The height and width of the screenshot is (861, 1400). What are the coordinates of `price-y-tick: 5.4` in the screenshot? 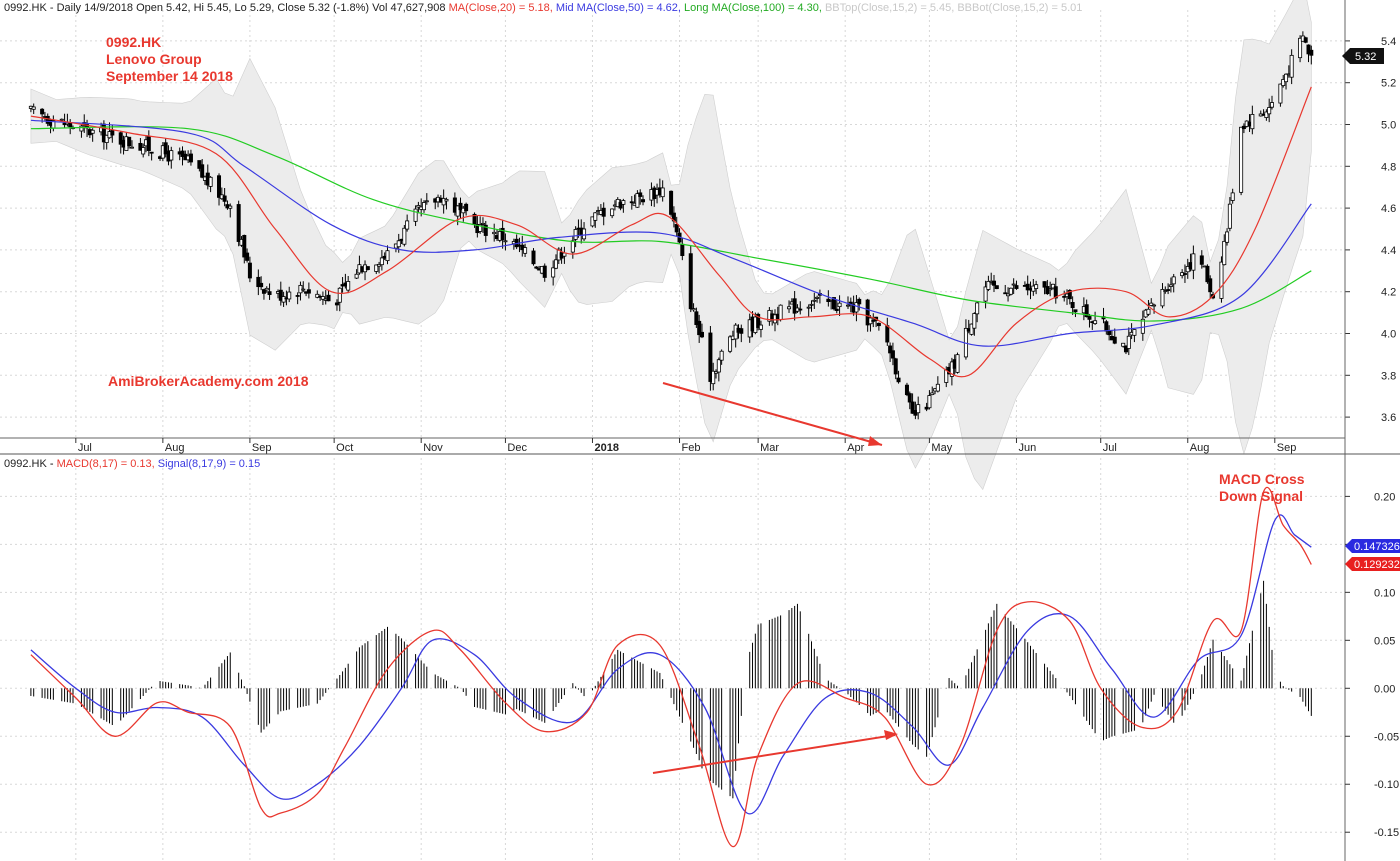 It's located at (1388, 42).